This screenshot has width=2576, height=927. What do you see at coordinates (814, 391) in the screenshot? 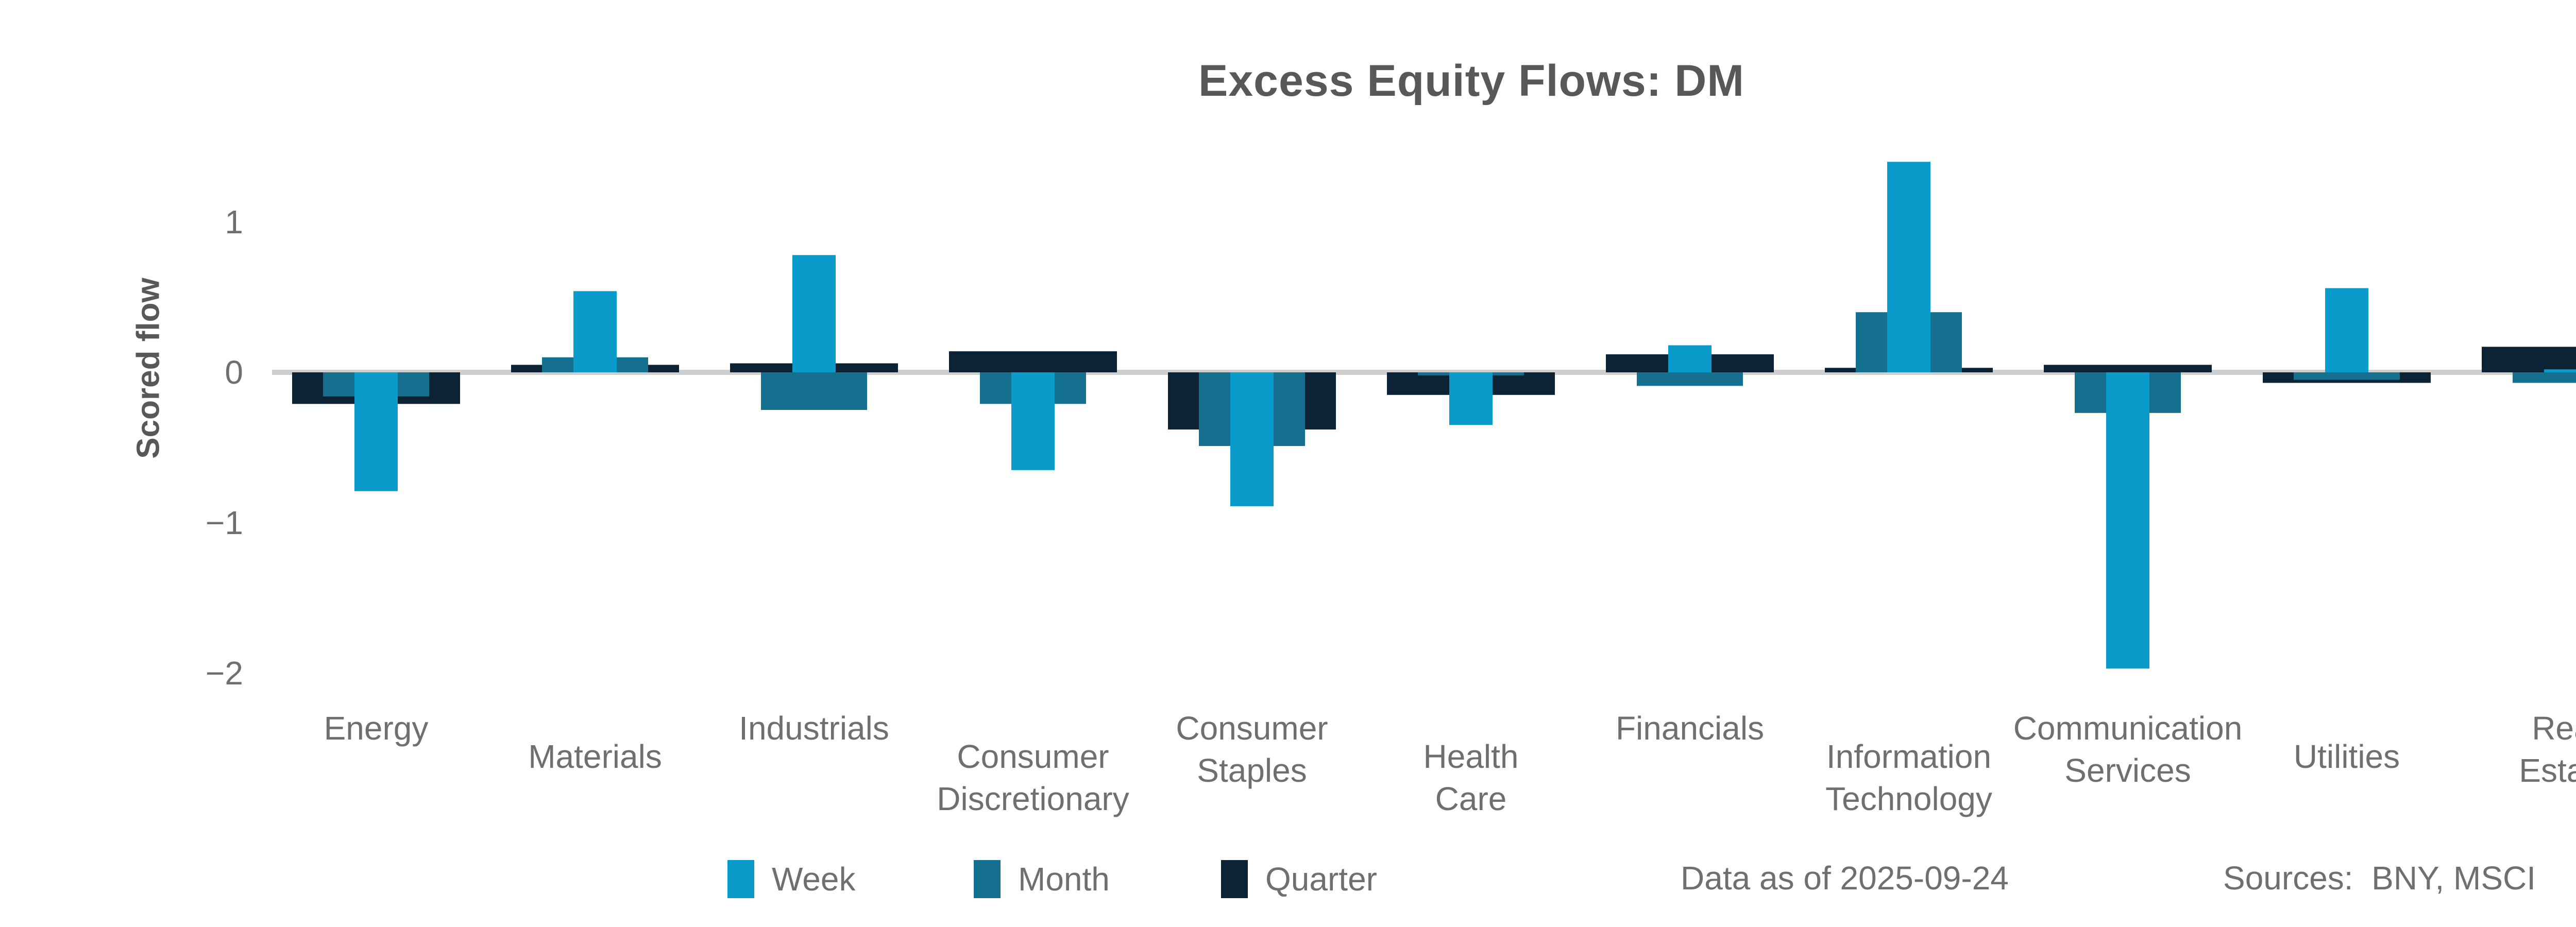
I see `bar-month-industrials` at bounding box center [814, 391].